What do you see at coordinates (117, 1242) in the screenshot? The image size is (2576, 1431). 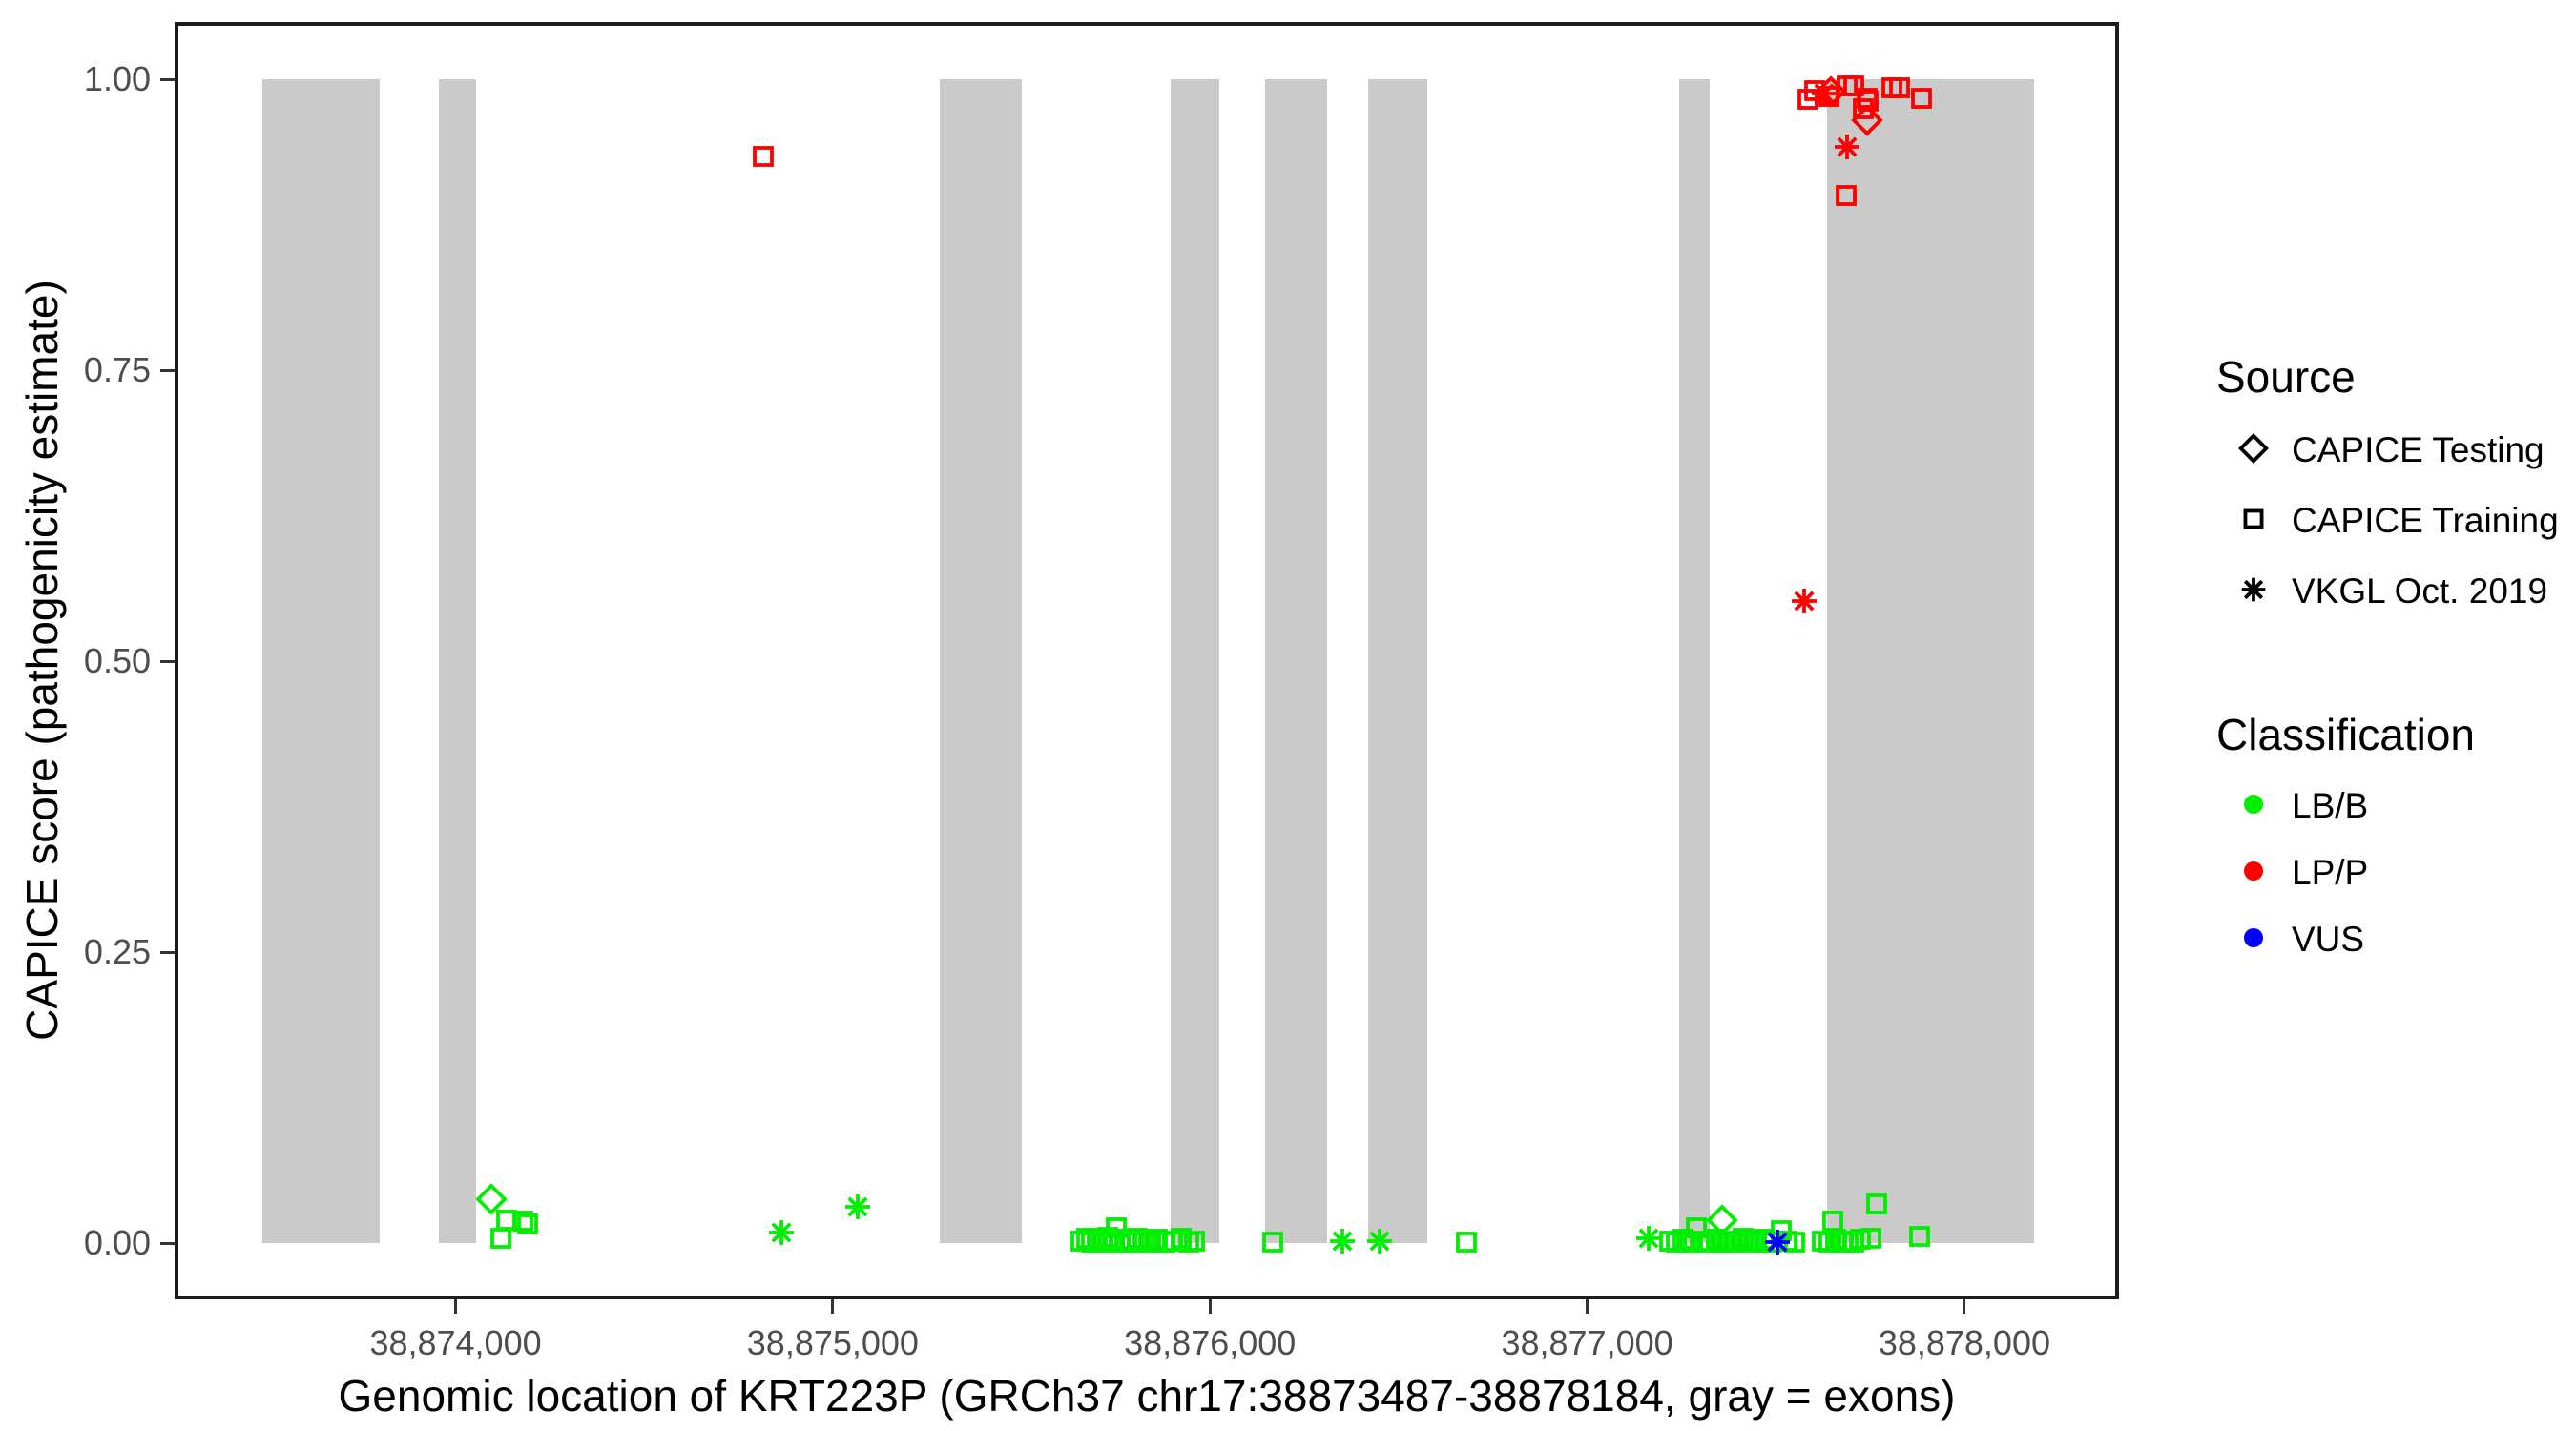 I see `y-tick-label: 0.00` at bounding box center [117, 1242].